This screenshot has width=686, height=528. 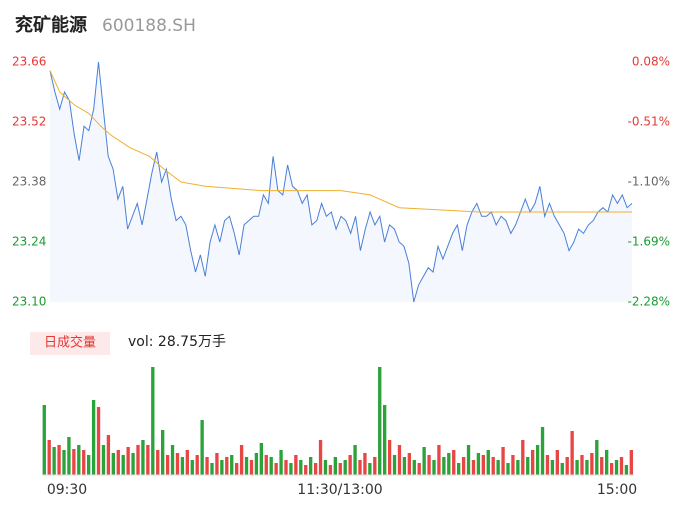 I want to click on chart-subtitle: 600188.SH, so click(x=149, y=26).